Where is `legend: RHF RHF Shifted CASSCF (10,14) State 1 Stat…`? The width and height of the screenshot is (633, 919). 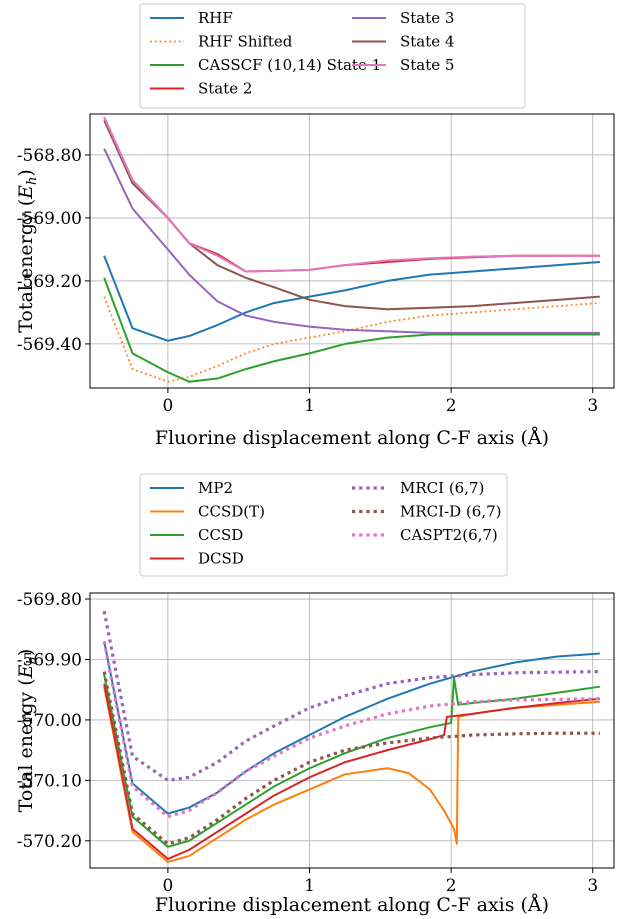 legend: RHF RHF Shifted CASSCF (10,14) State 1 Stat… is located at coordinates (332, 56).